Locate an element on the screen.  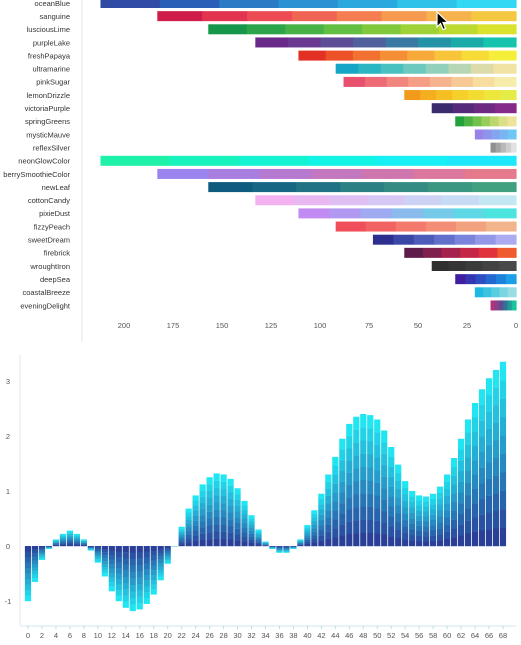
x-tick-label: 60 is located at coordinates (447, 635).